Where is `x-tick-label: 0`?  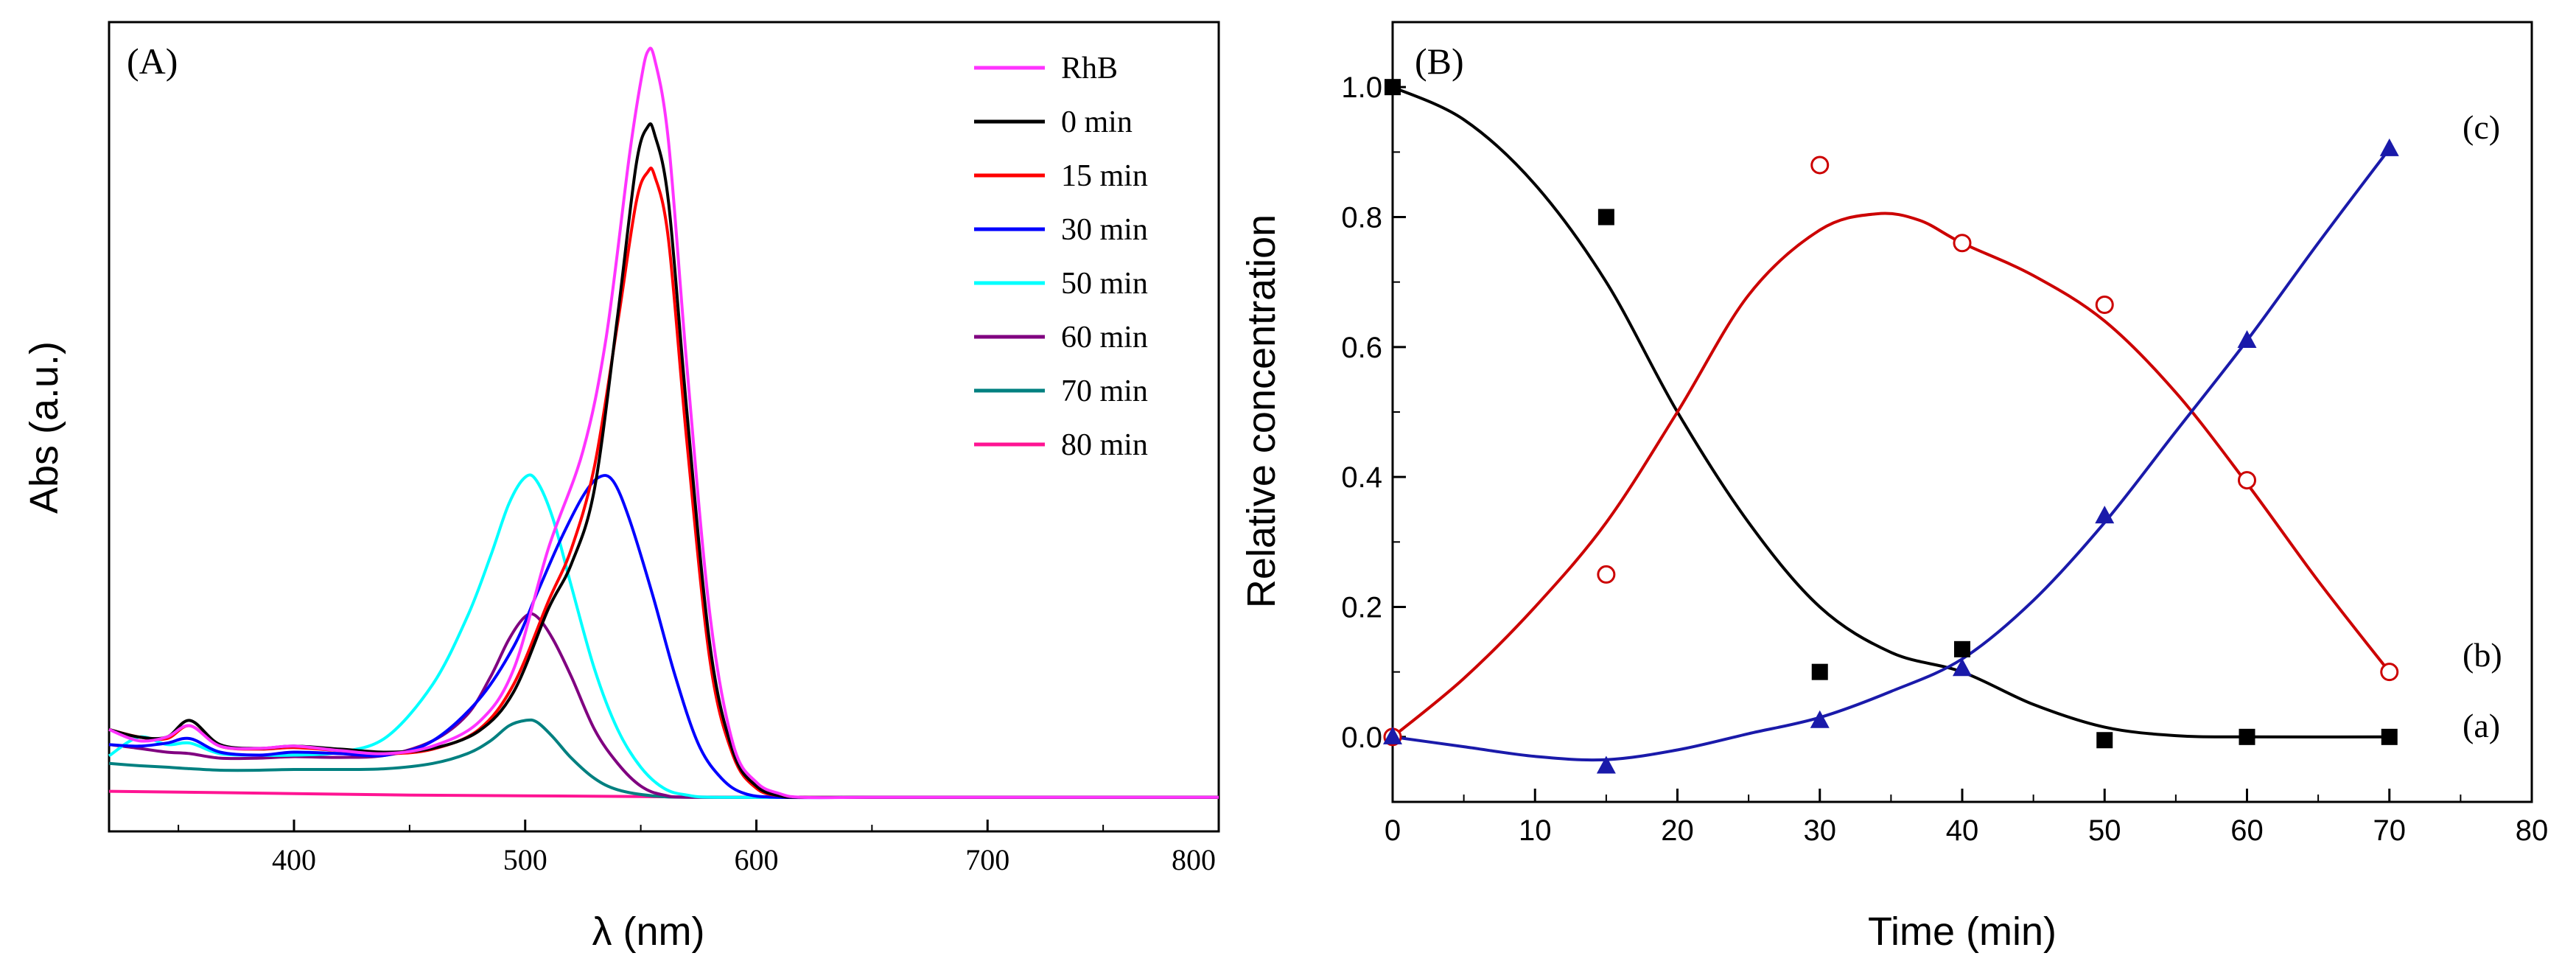
x-tick-label: 0 is located at coordinates (1393, 830).